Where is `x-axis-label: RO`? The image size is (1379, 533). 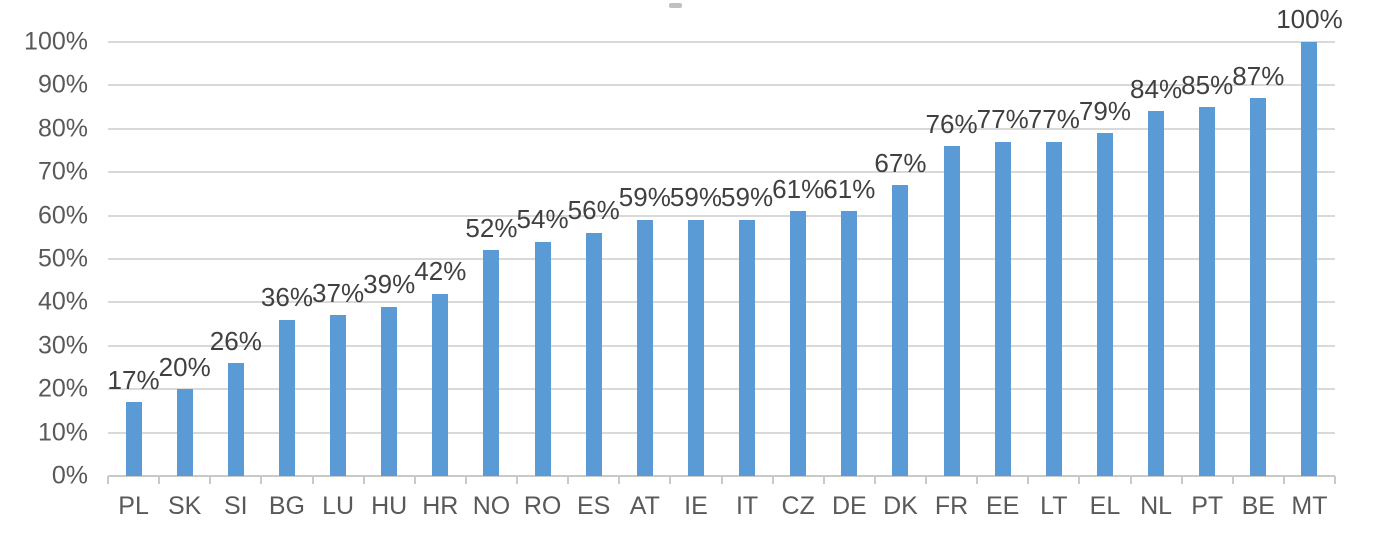 x-axis-label: RO is located at coordinates (542, 506).